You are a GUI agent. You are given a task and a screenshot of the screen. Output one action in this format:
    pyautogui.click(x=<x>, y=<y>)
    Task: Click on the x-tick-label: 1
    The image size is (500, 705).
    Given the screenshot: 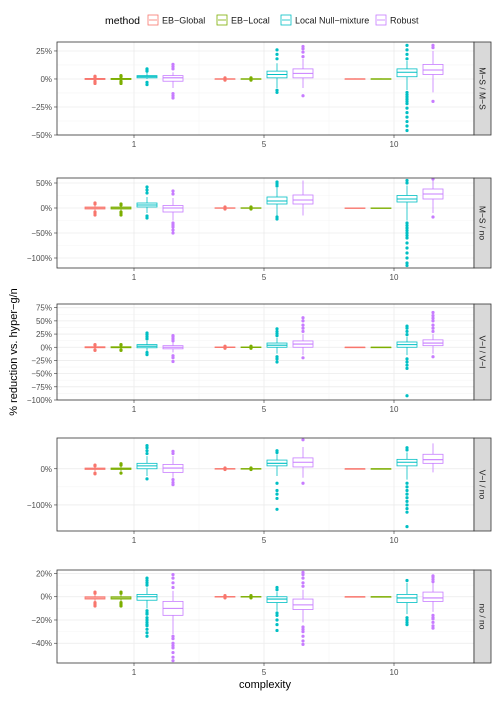 What is the action you would take?
    pyautogui.click(x=134, y=672)
    